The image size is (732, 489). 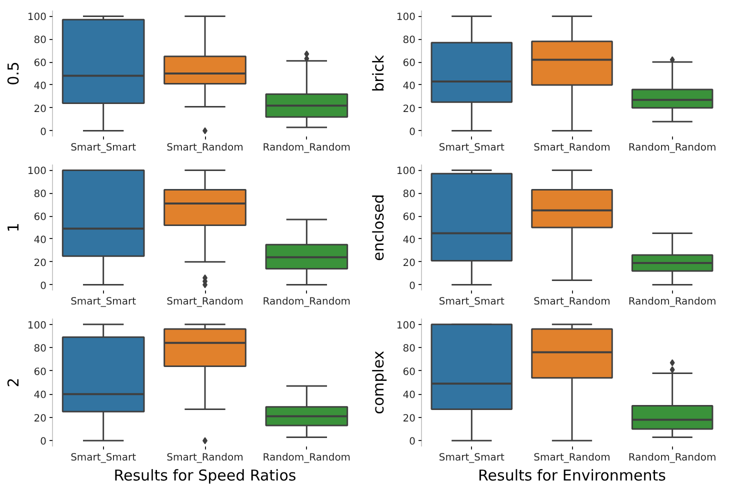 What do you see at coordinates (13, 383) in the screenshot?
I see `y-axis-title: 2` at bounding box center [13, 383].